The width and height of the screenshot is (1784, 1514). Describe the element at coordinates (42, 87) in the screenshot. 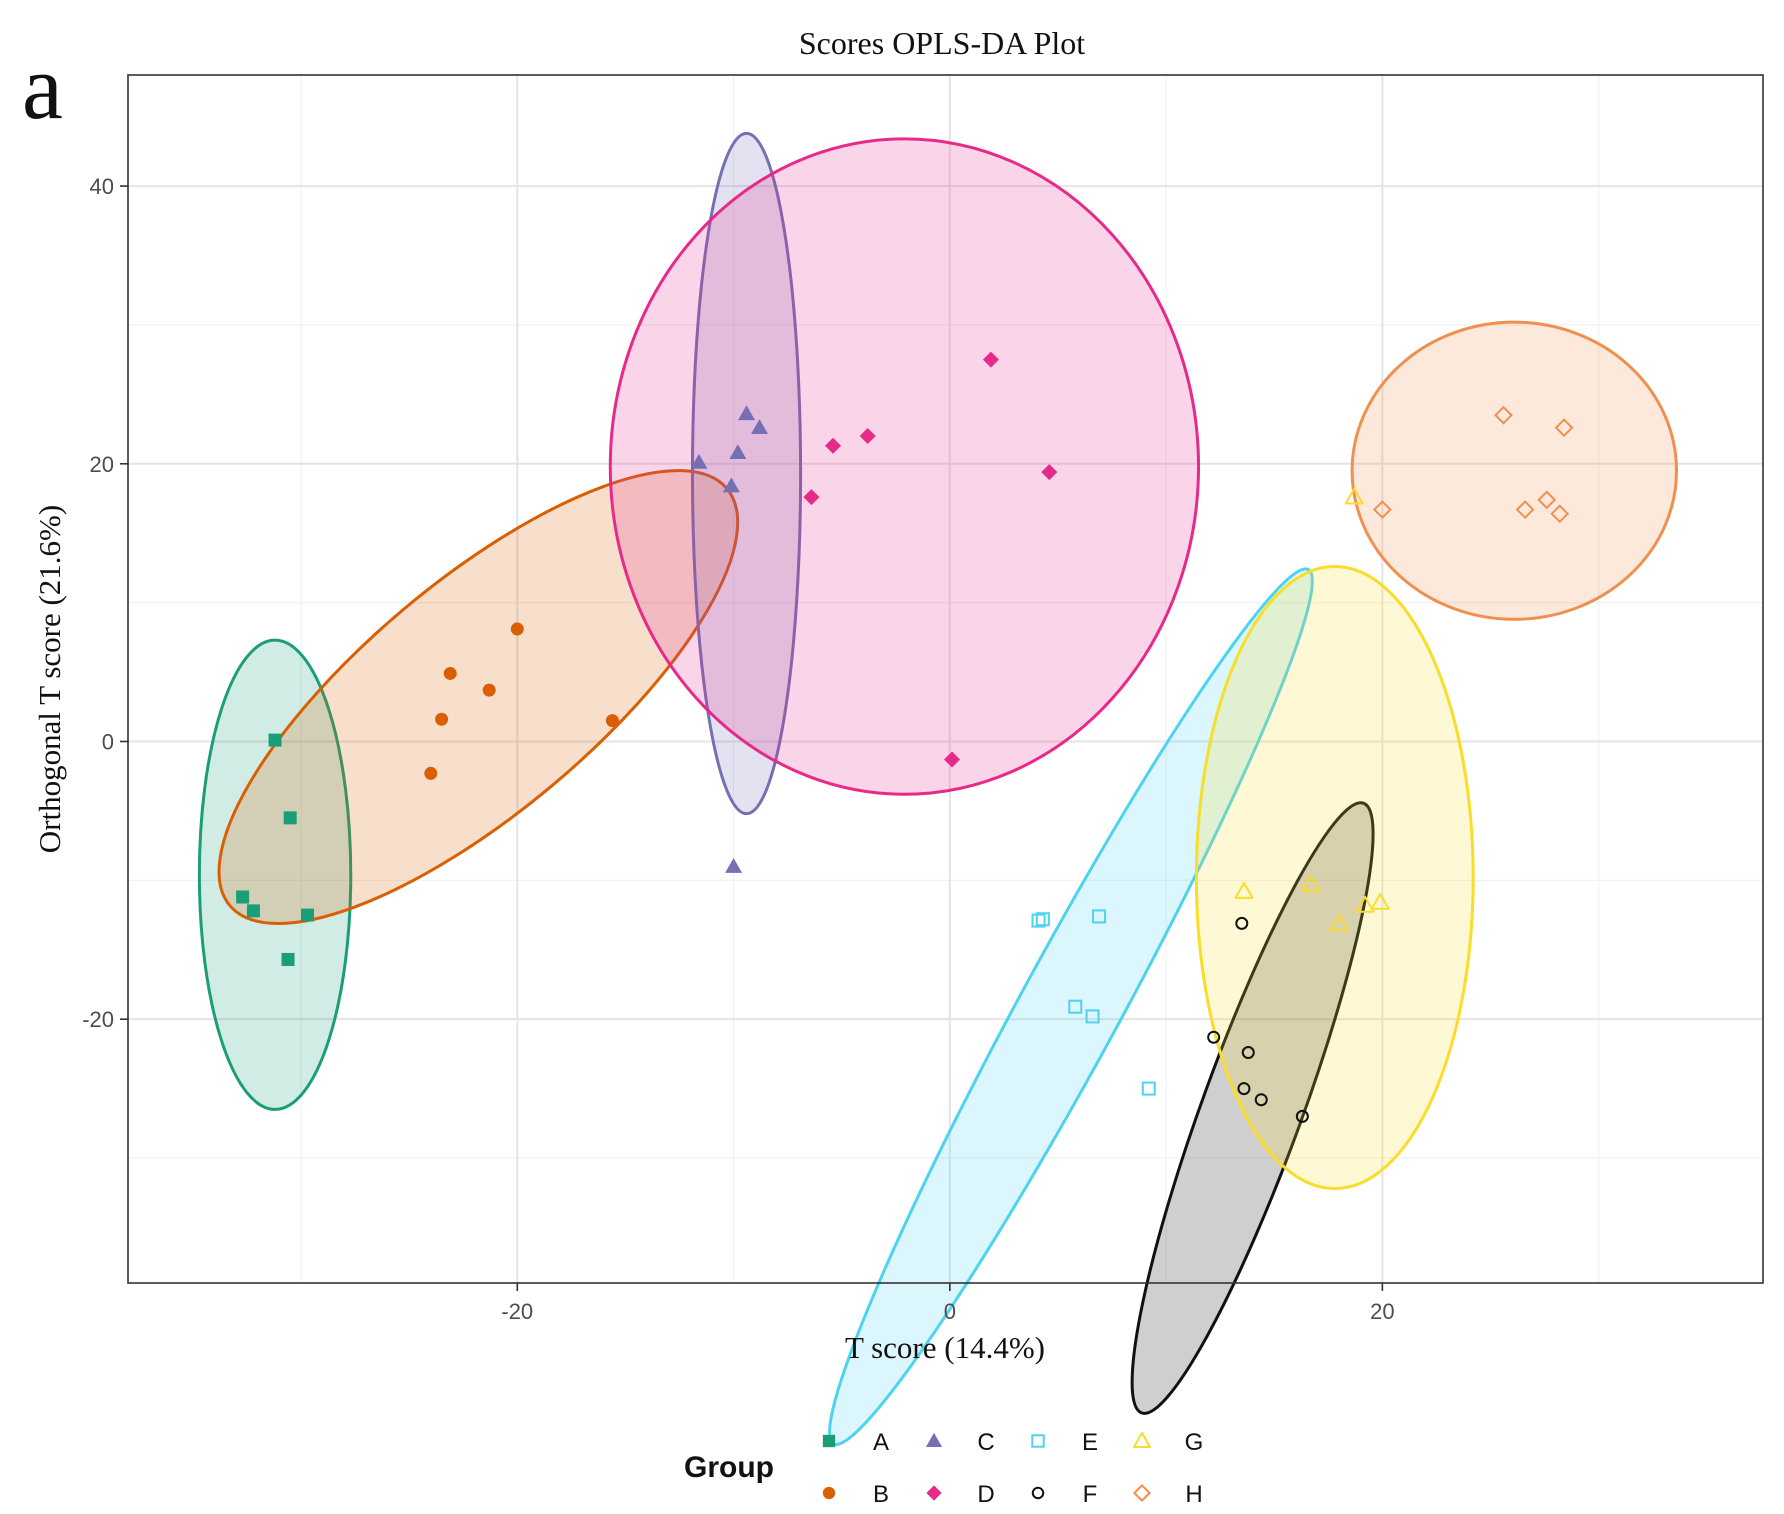

I see `panel-label: a` at that location.